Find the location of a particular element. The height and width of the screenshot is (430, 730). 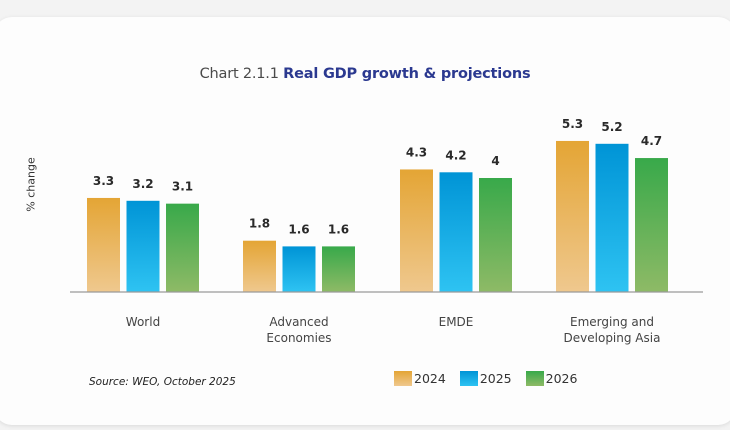

data-label-2024-0: 3.3 is located at coordinates (103, 181).